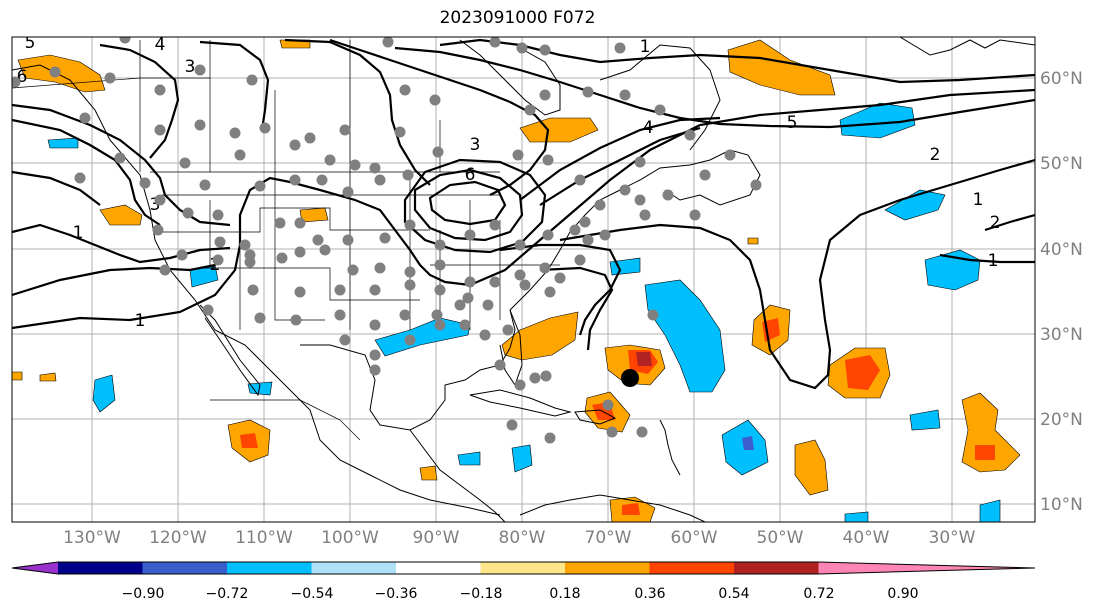 The image size is (1102, 613). I want to click on colorbar, so click(523, 568).